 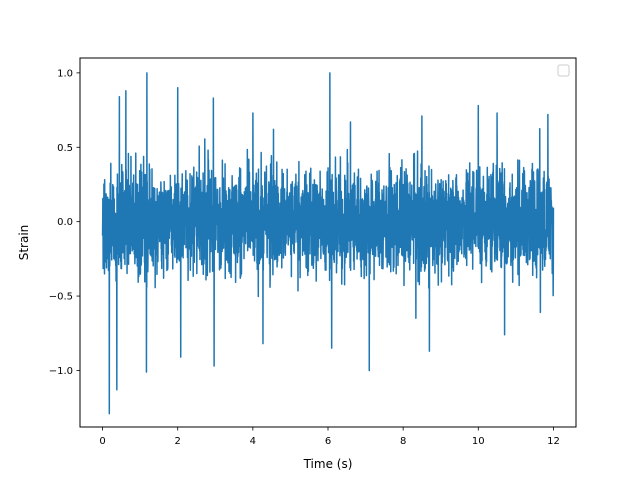 I want to click on y-axis-label: Strain, so click(x=24, y=243).